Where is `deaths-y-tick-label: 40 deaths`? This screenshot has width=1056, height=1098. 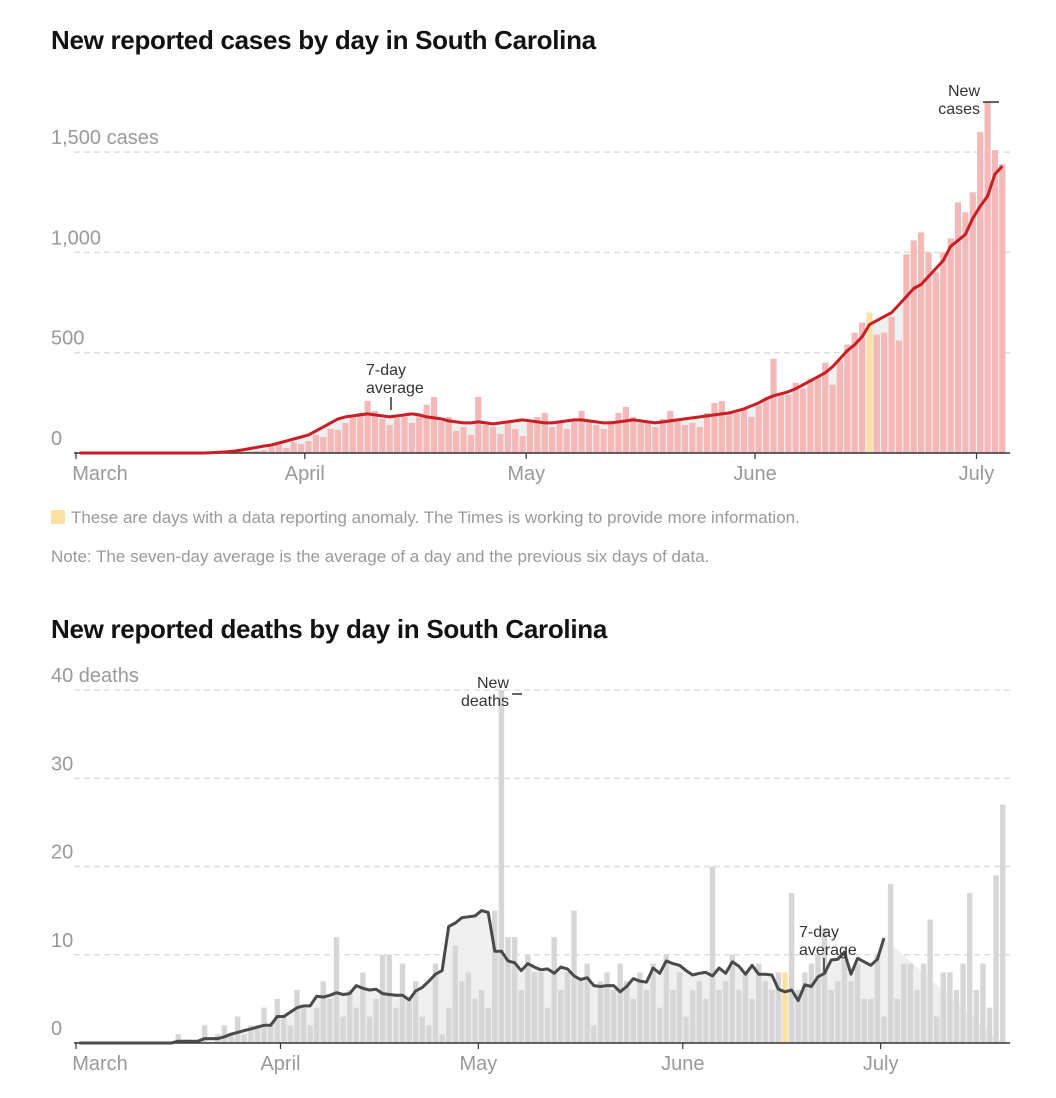
deaths-y-tick-label: 40 deaths is located at coordinates (95, 676).